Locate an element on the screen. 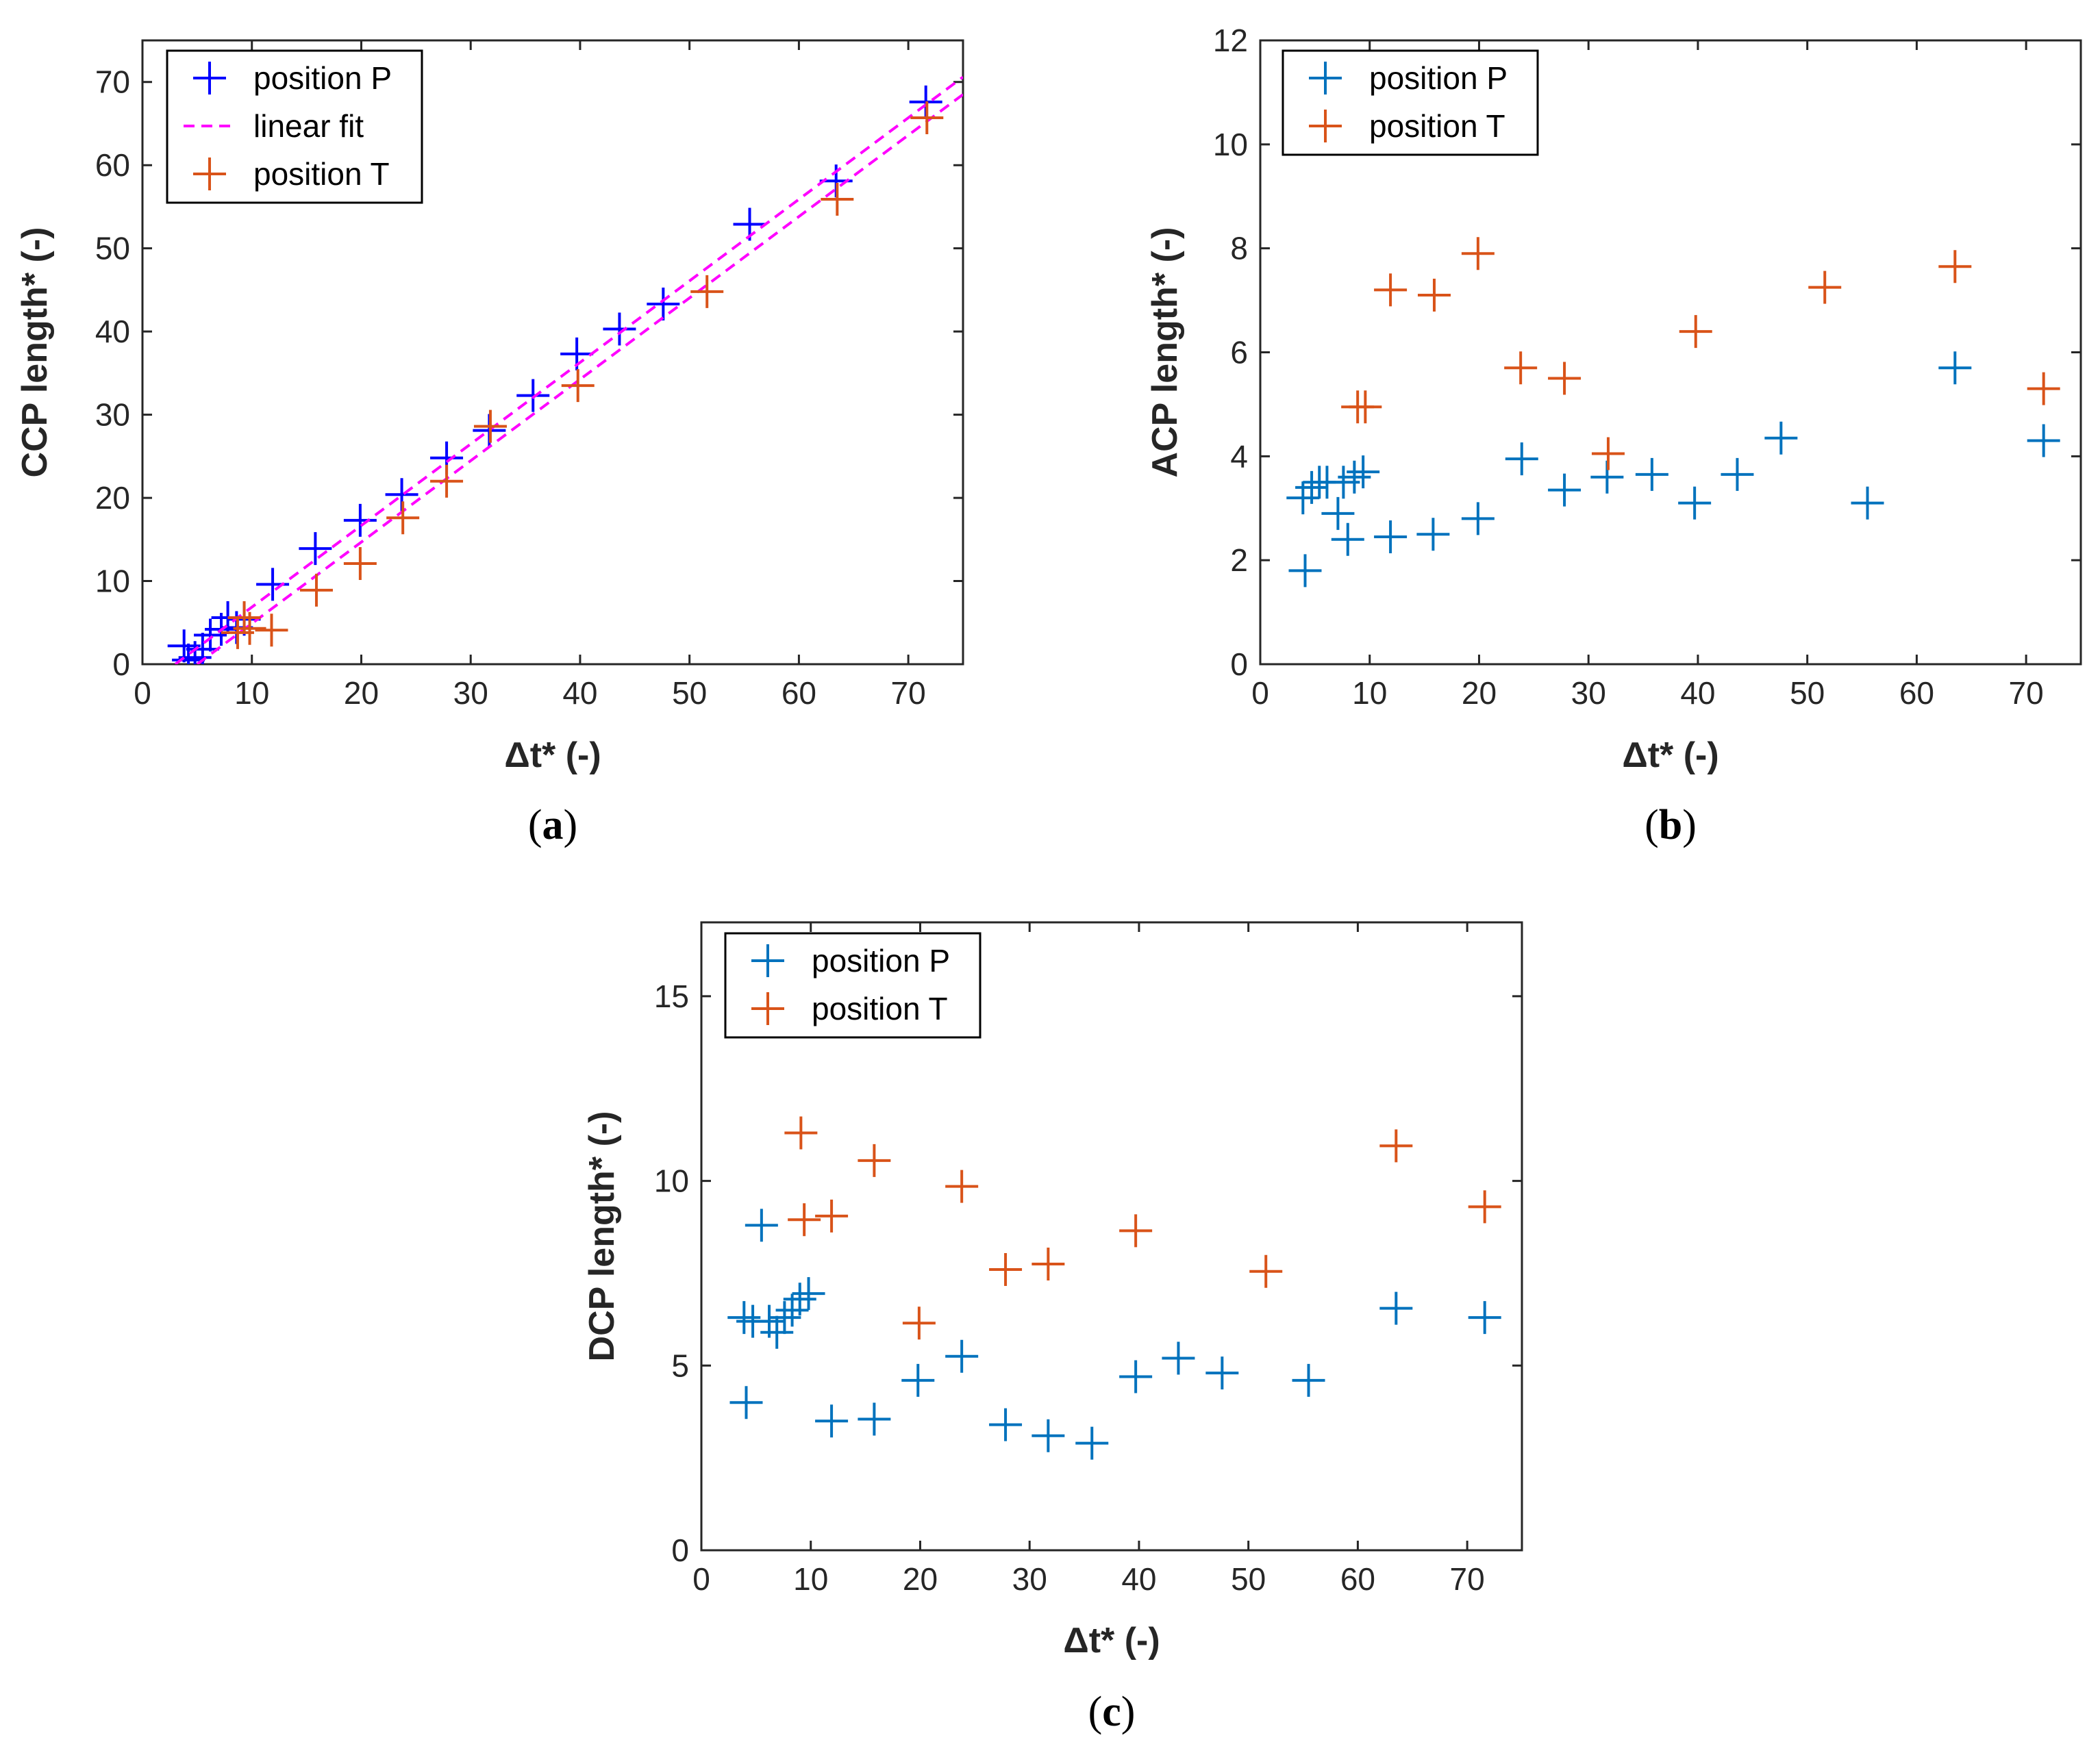 The height and width of the screenshot is (1755, 2100). panel-label: (a) is located at coordinates (552, 825).